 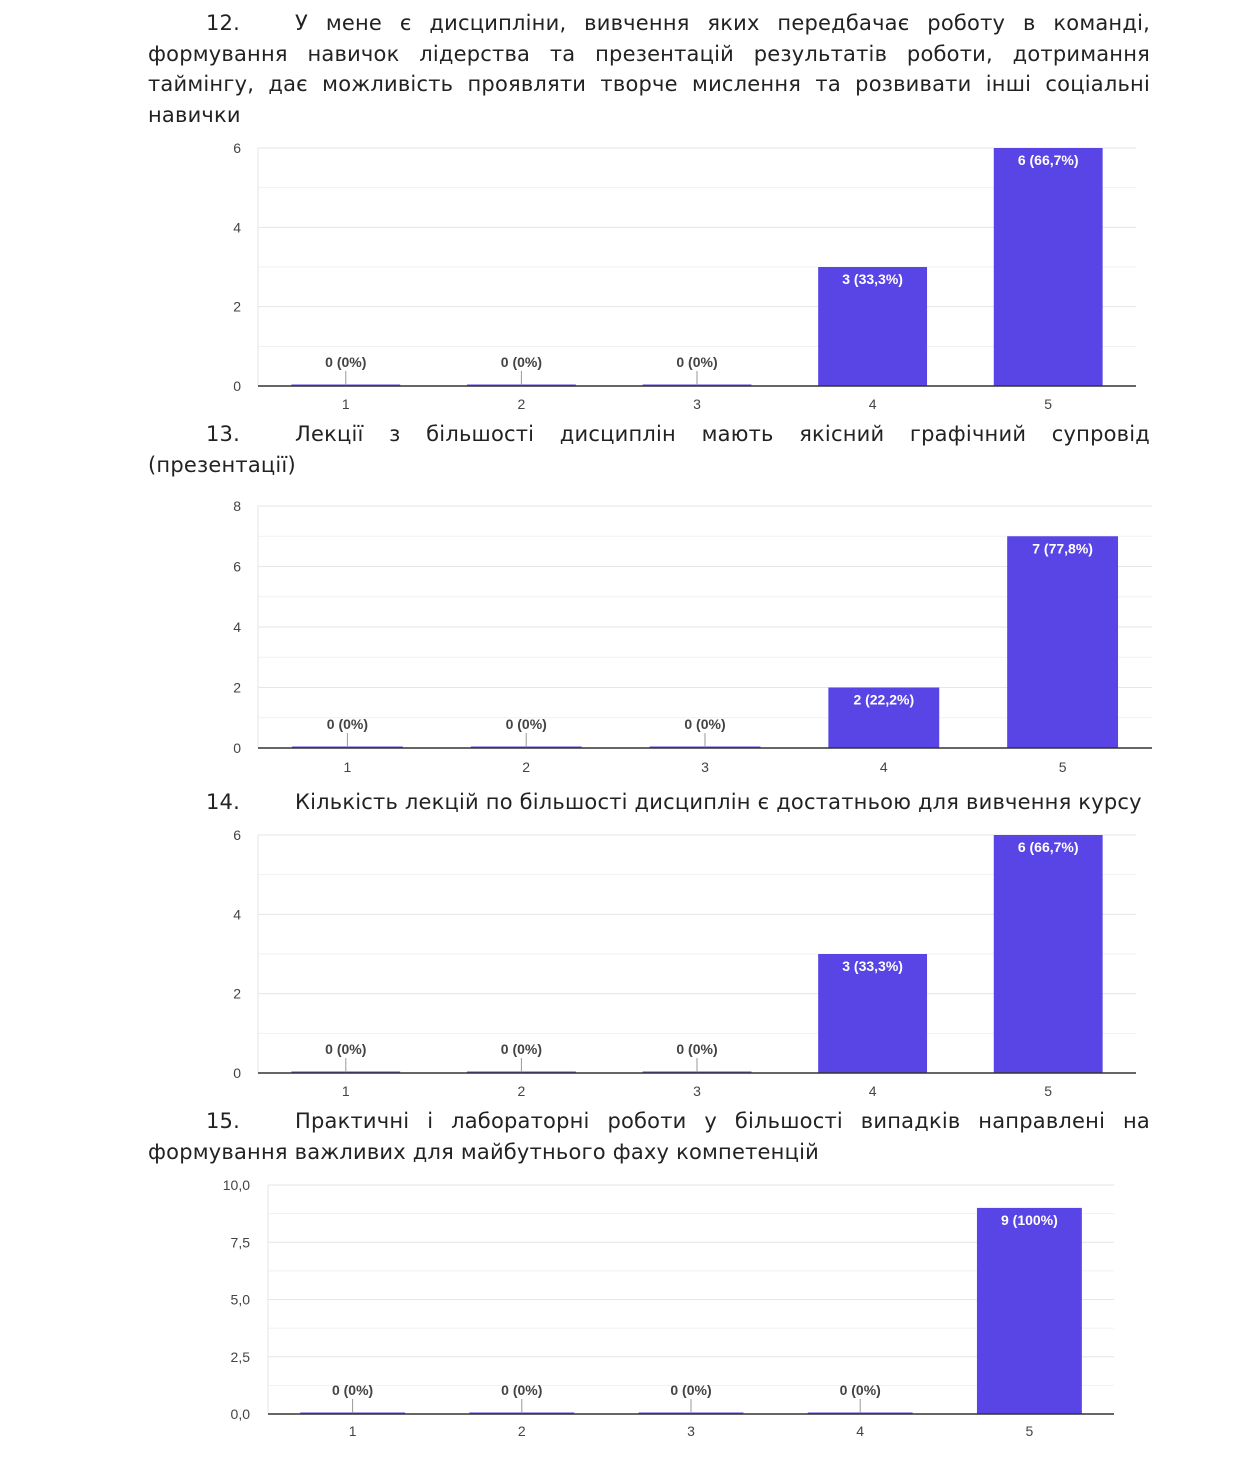 I want to click on y-tick-label: 5,0, so click(x=241, y=1300).